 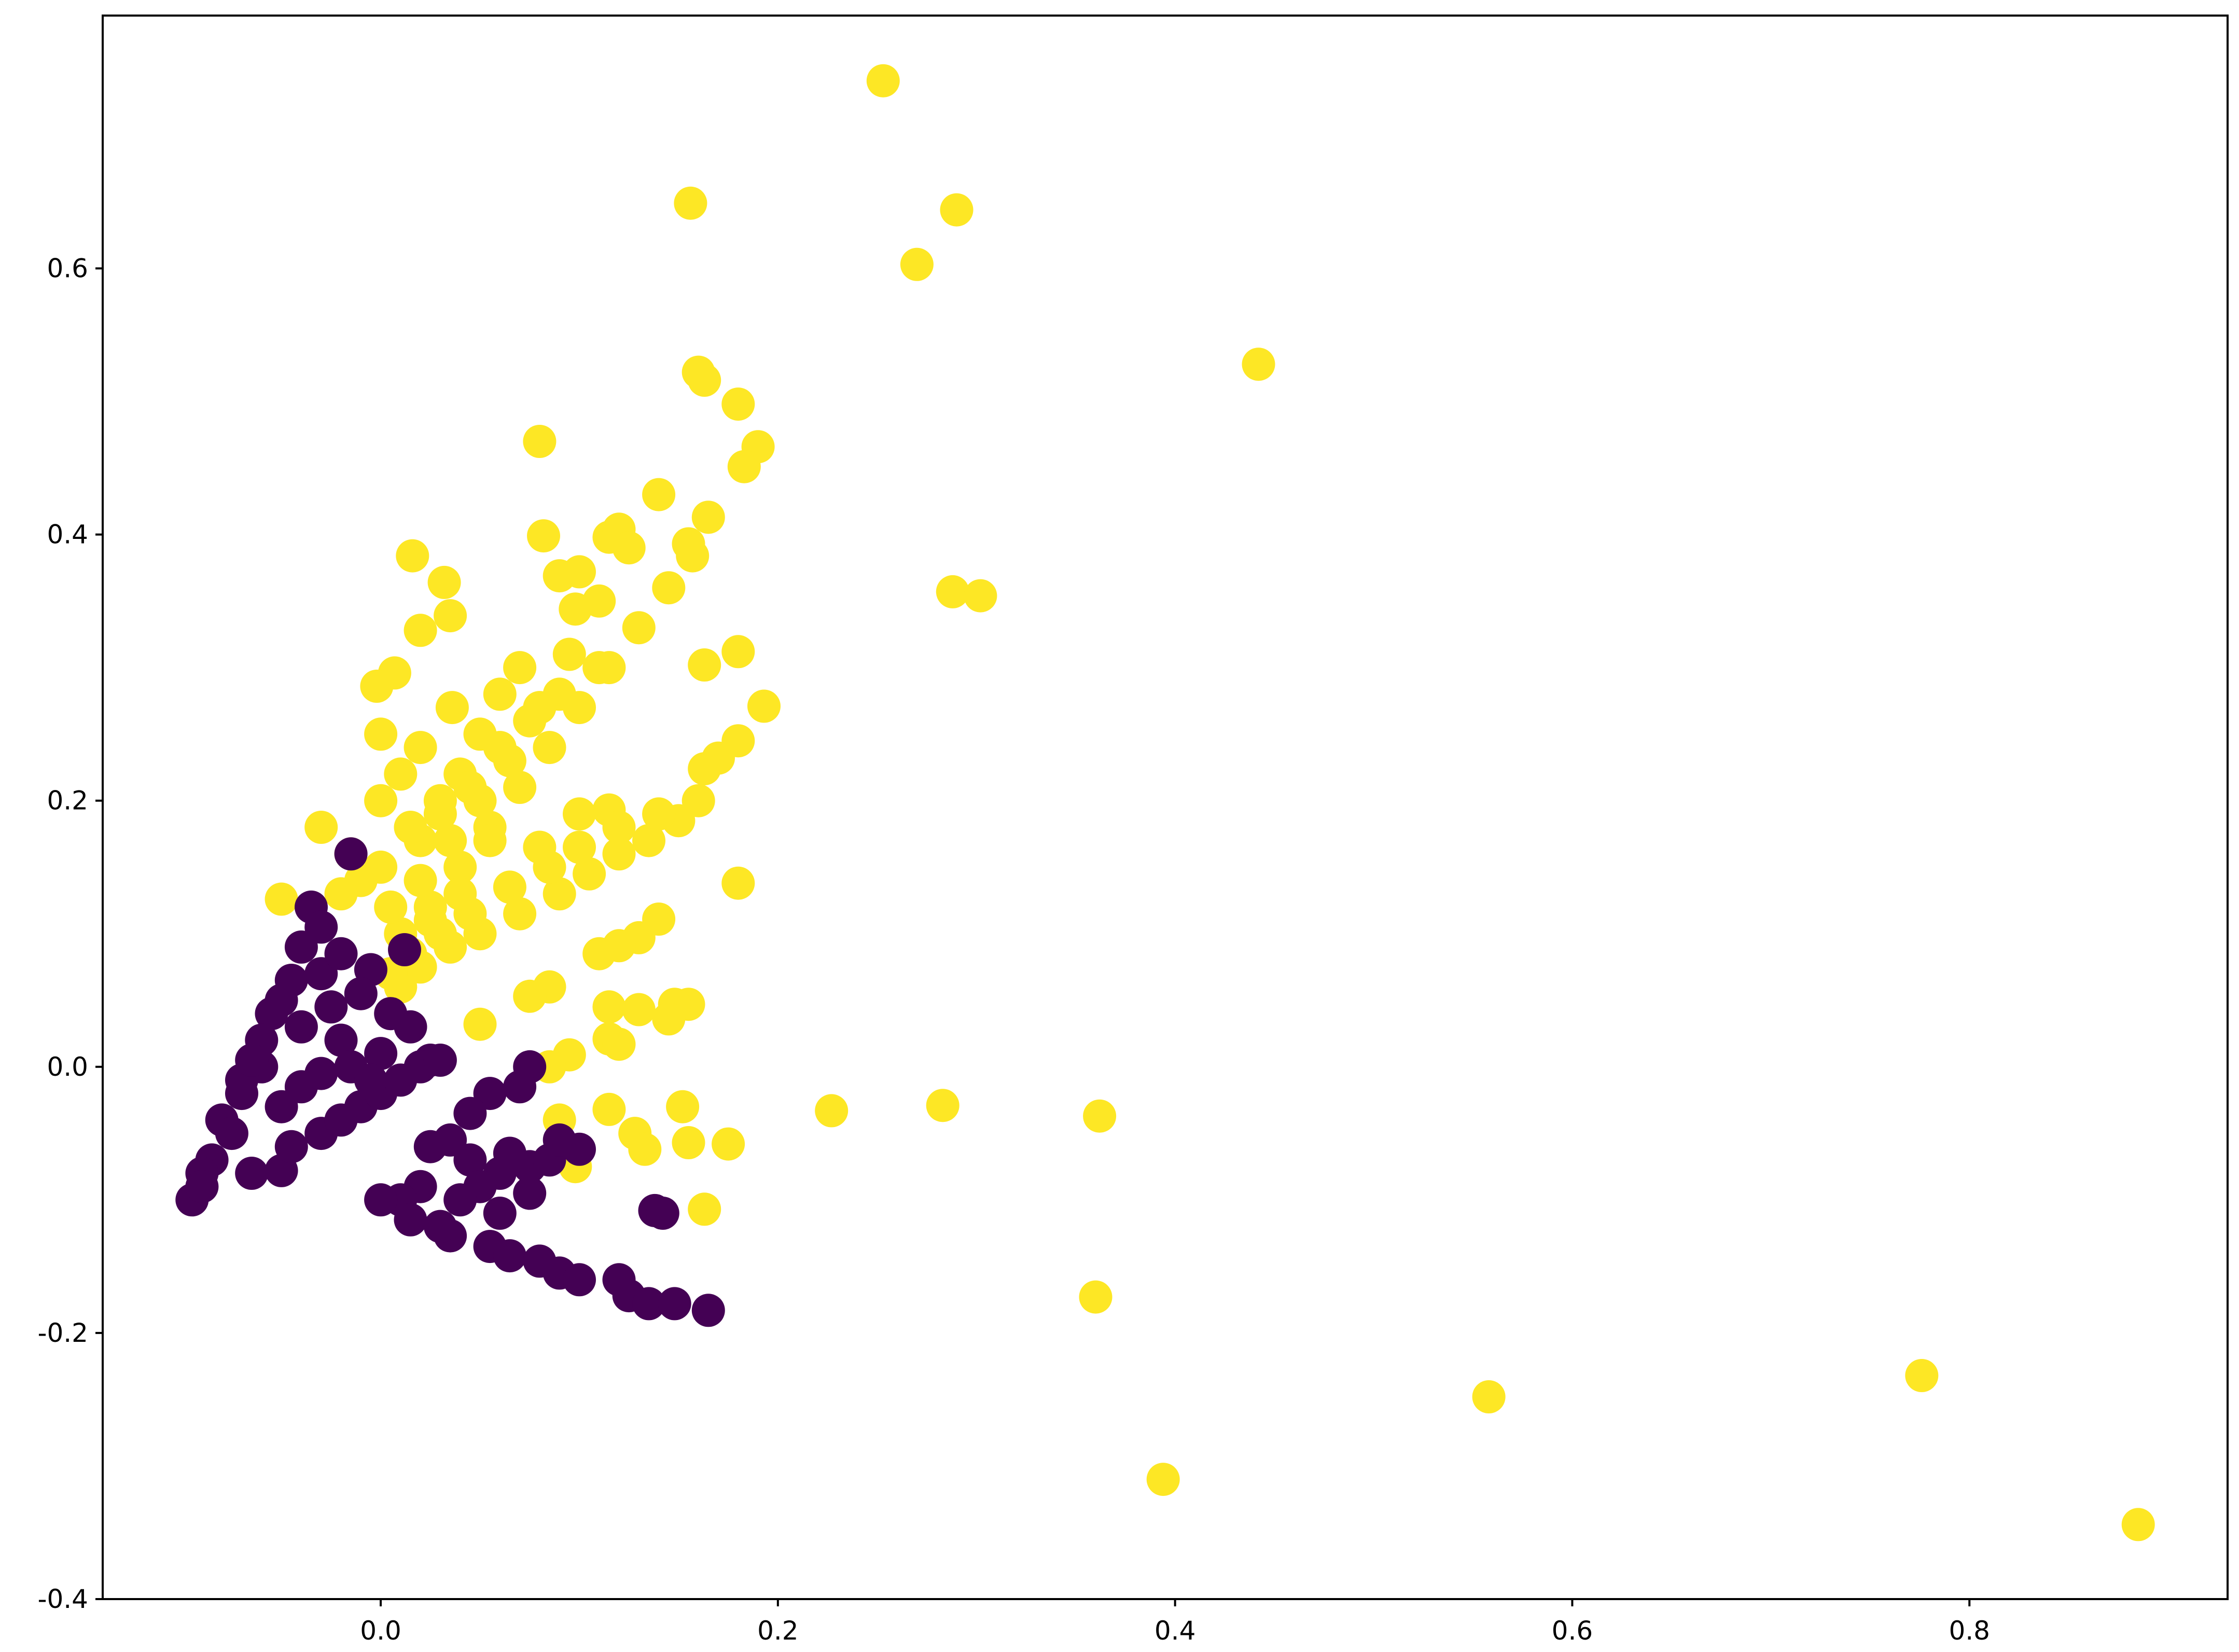 I want to click on x-tick-label: 0.0, so click(x=380, y=1631).